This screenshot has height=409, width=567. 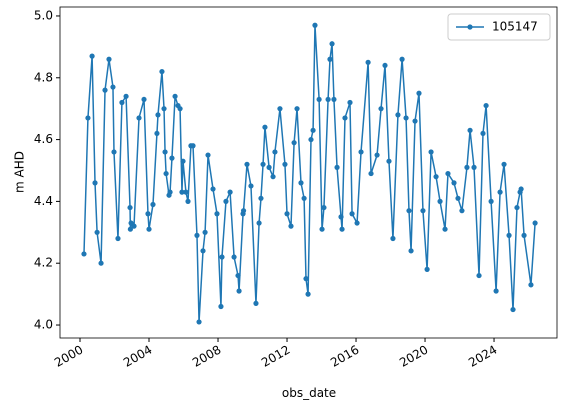 I want to click on x-axis-label: obs_date, so click(x=309, y=393).